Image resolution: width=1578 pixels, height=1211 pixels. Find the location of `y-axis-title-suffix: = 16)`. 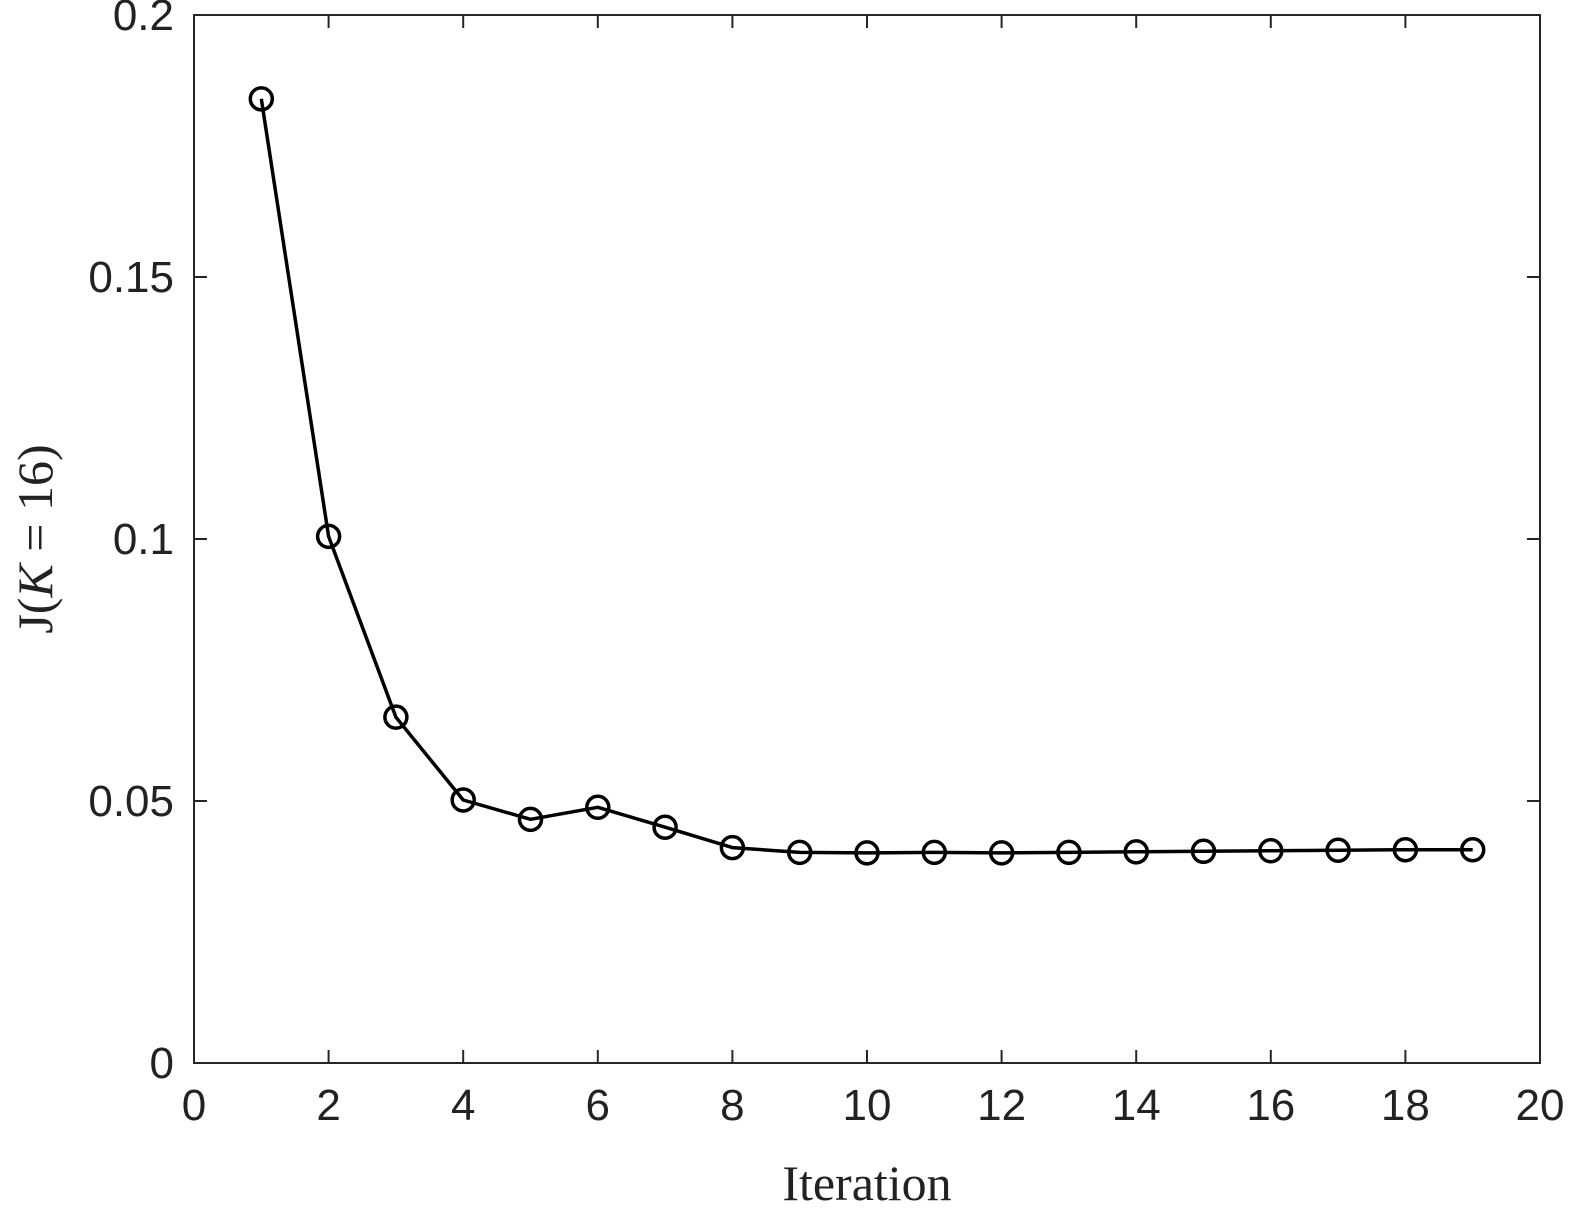

y-axis-title-suffix: = 16) is located at coordinates (35, 504).